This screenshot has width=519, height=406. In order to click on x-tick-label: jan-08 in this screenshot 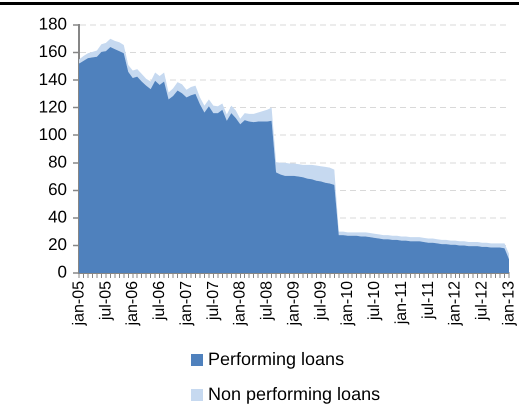, I will do `click(240, 303)`.